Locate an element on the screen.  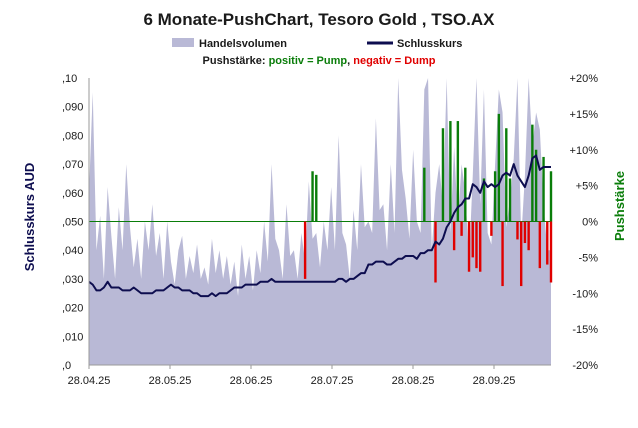
x-tick-label: 28.09.25 is located at coordinates (494, 381).